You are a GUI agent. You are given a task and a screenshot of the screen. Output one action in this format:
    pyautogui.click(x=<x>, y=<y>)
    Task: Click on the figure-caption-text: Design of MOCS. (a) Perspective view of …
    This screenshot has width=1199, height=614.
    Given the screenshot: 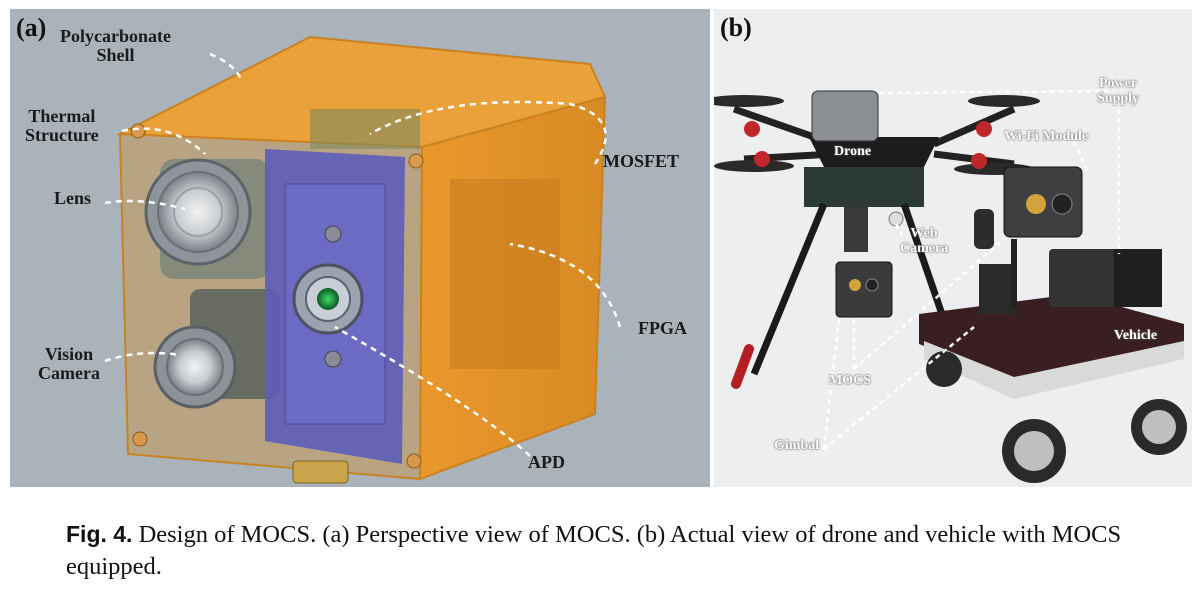 What is the action you would take?
    pyautogui.click(x=594, y=550)
    